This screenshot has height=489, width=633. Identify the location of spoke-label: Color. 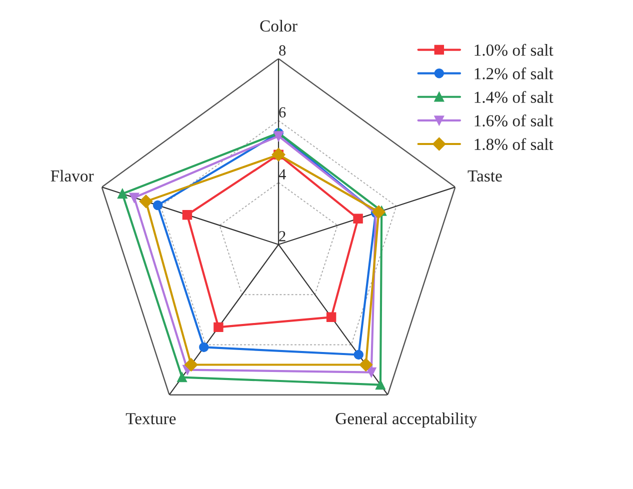
(279, 26).